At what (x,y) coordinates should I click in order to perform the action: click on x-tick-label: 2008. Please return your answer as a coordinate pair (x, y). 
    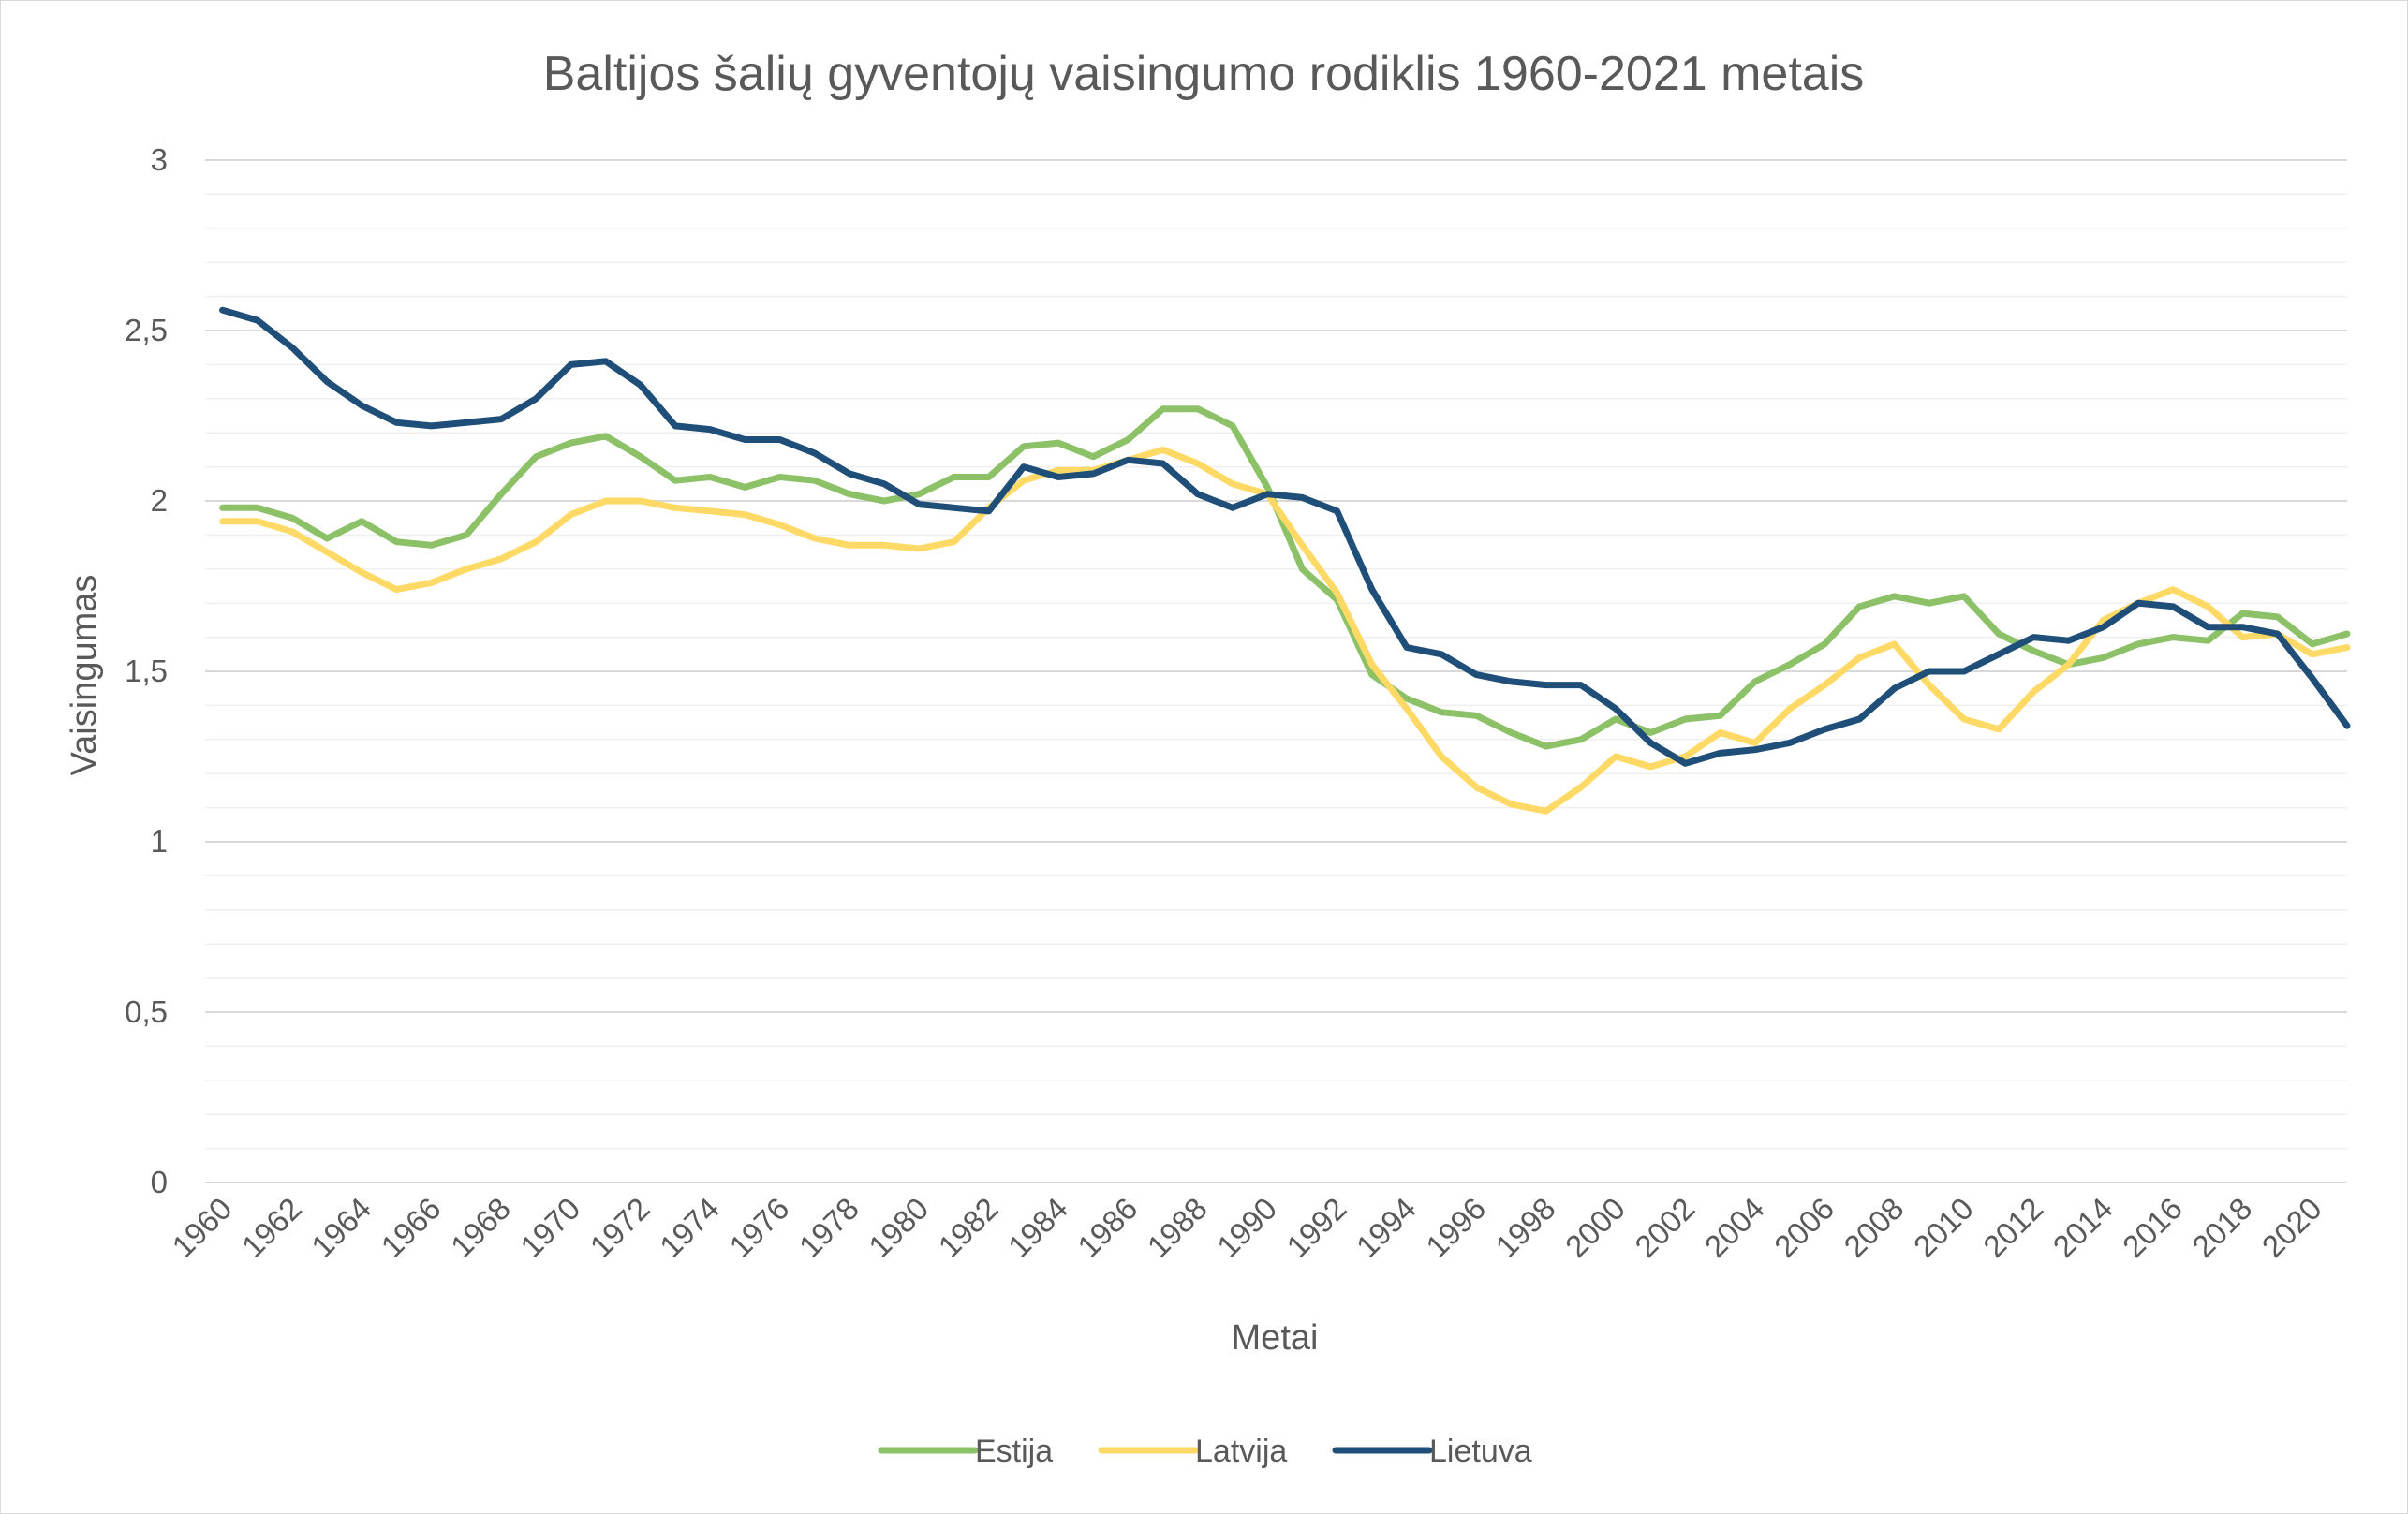
    Looking at the image, I should click on (1873, 1228).